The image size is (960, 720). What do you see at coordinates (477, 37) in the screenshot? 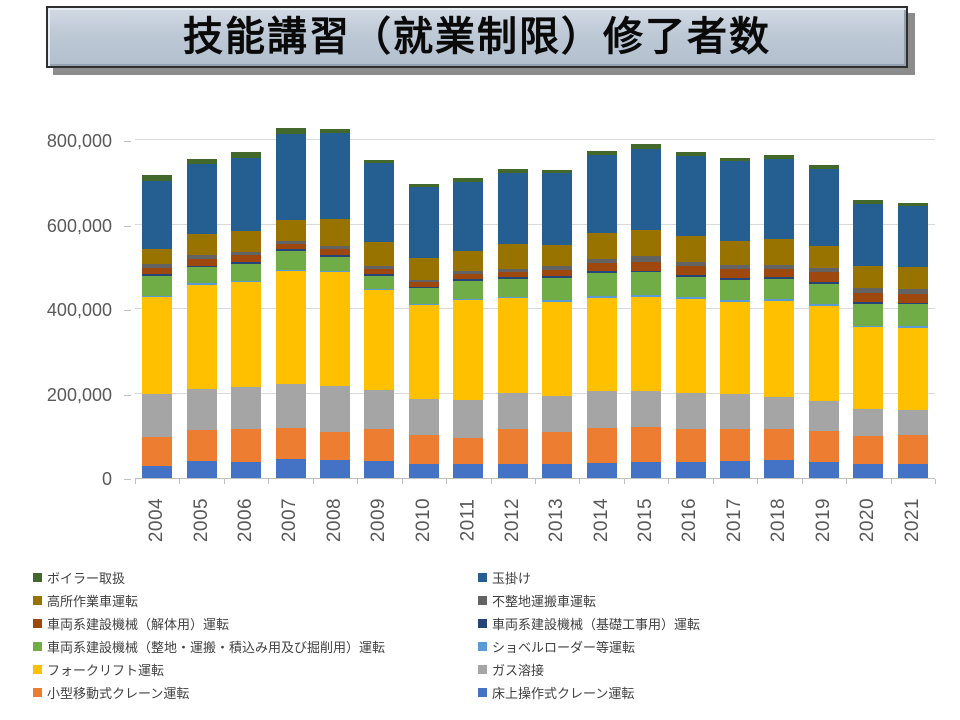
I see `chart-title: 技能講習（就業制限）修了者数` at bounding box center [477, 37].